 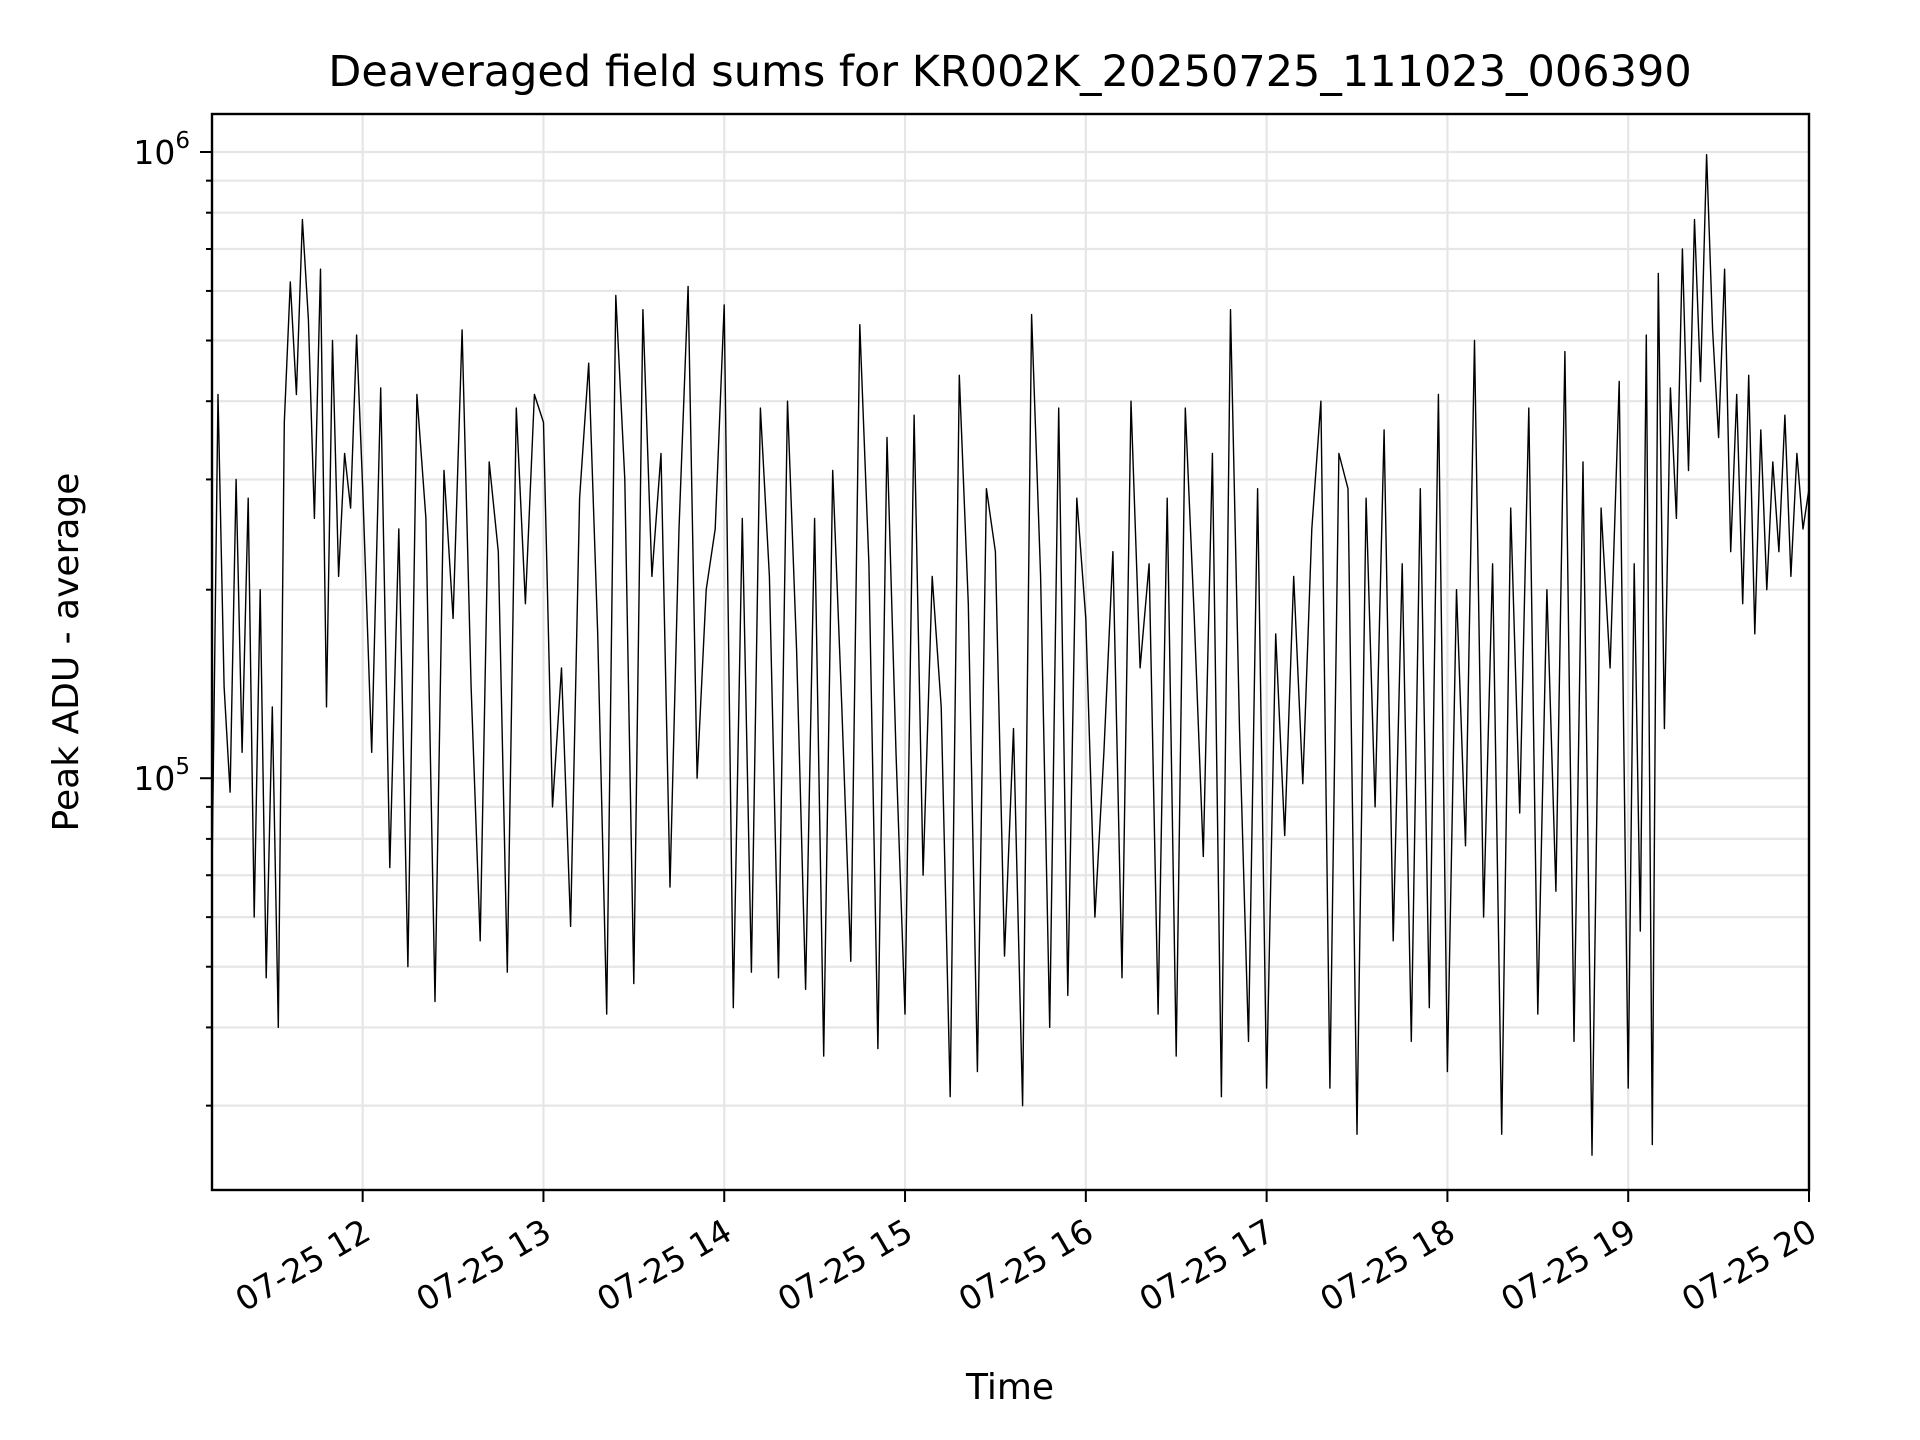 I want to click on y-tick-label: 10⁶, so click(x=161, y=150).